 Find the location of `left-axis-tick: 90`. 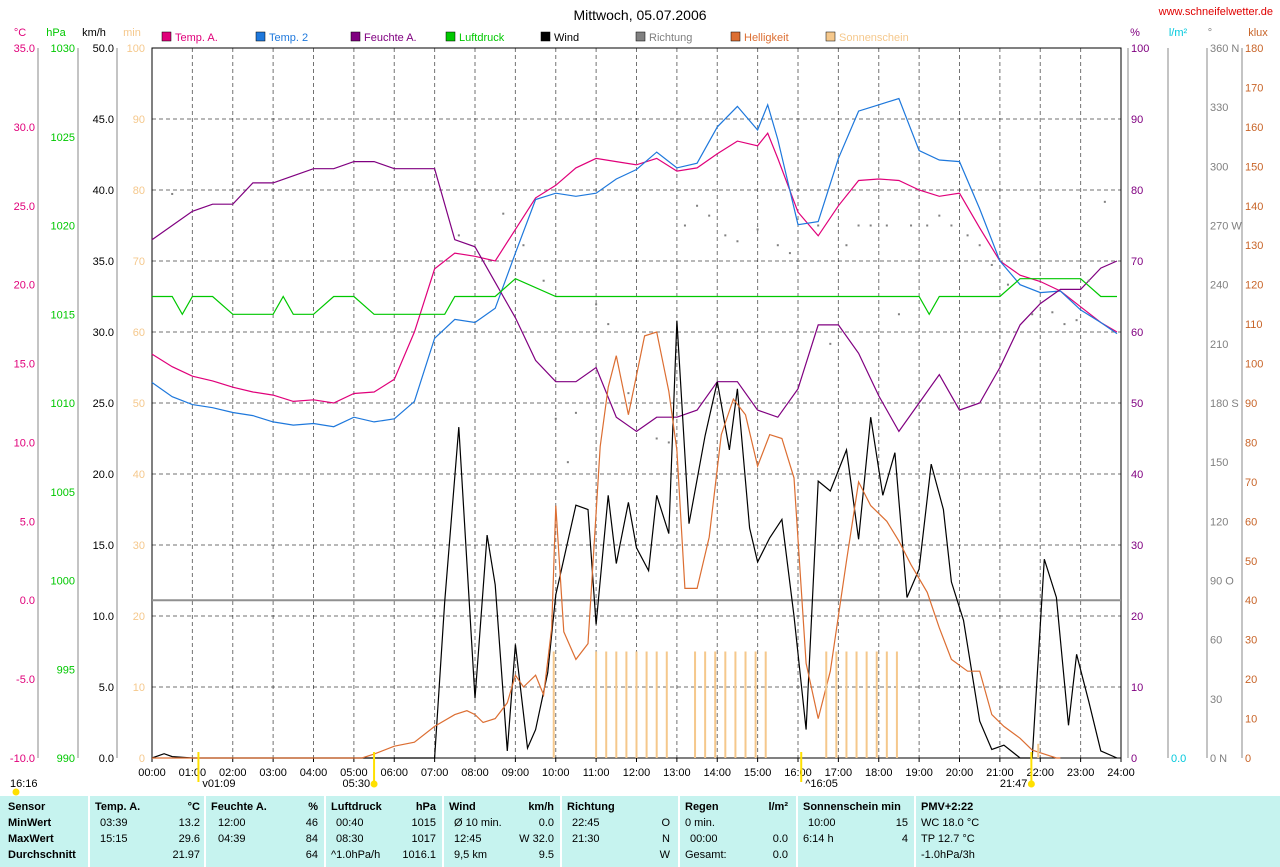

left-axis-tick: 90 is located at coordinates (139, 120).